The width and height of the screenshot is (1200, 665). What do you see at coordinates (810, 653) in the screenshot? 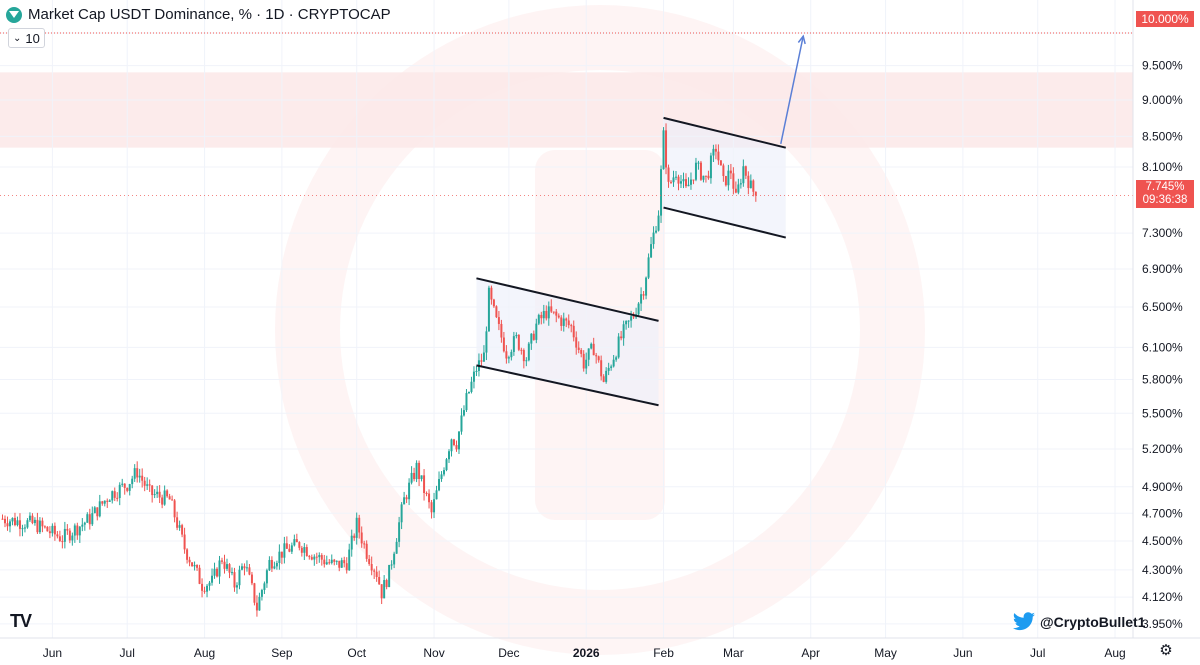
I see `x-tick-label: Apr` at bounding box center [810, 653].